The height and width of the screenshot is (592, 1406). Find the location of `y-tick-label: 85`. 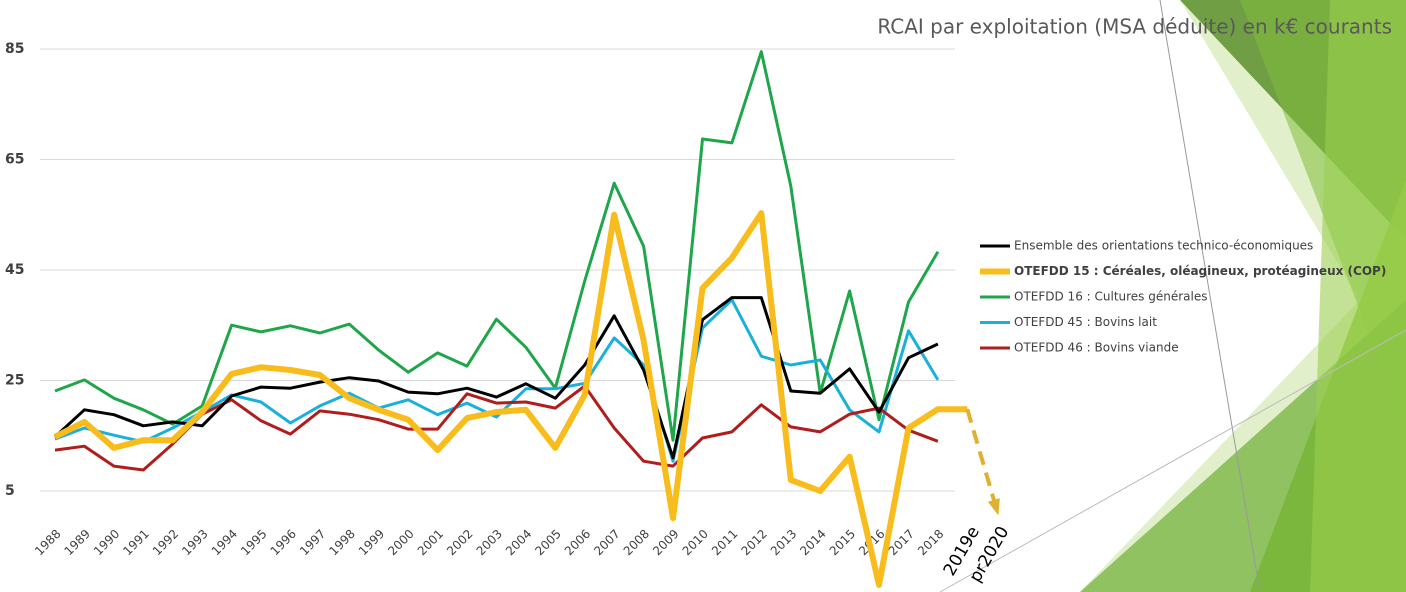

y-tick-label: 85 is located at coordinates (14, 49).